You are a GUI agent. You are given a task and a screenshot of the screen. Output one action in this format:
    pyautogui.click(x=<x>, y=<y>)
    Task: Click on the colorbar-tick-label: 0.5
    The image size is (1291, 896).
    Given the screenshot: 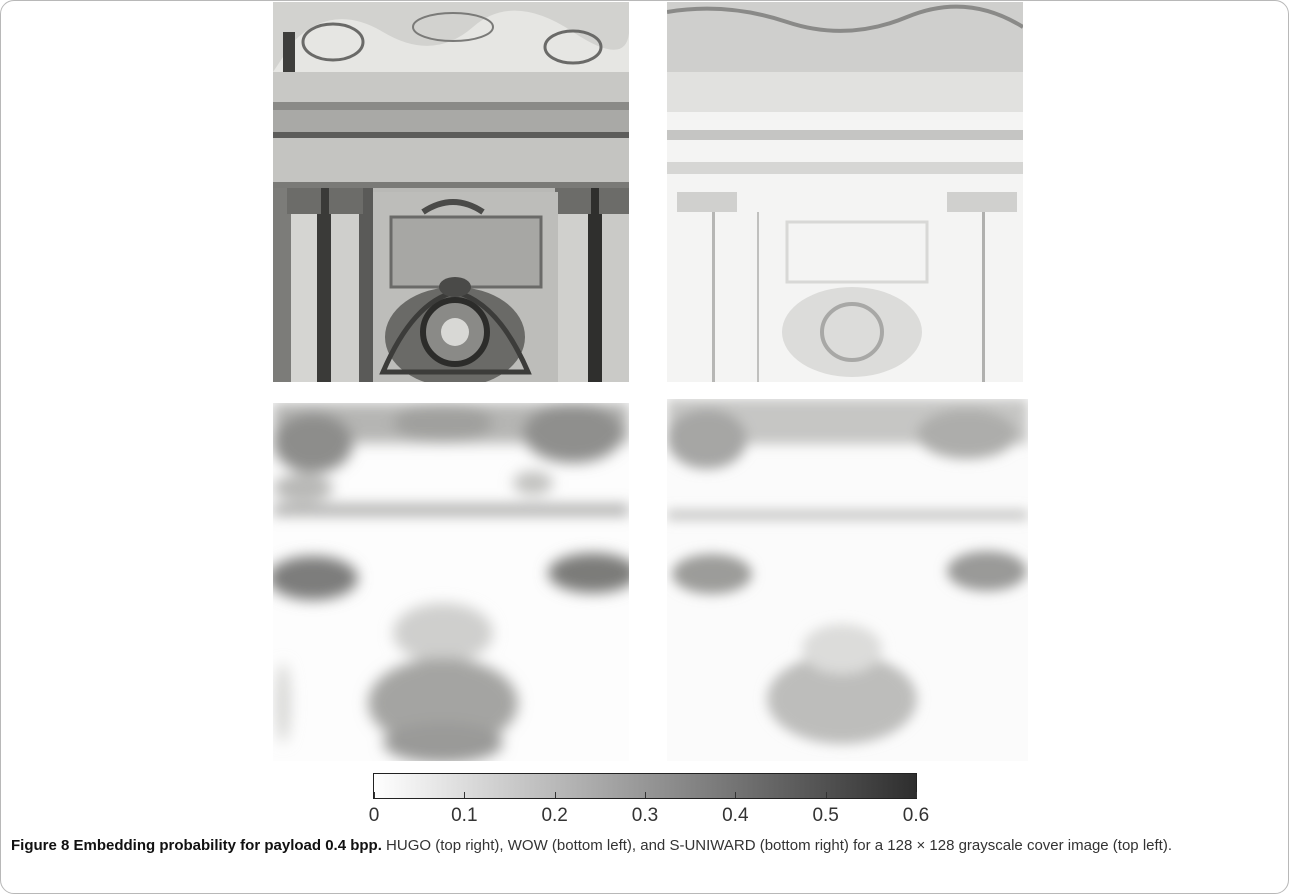 What is the action you would take?
    pyautogui.click(x=825, y=815)
    